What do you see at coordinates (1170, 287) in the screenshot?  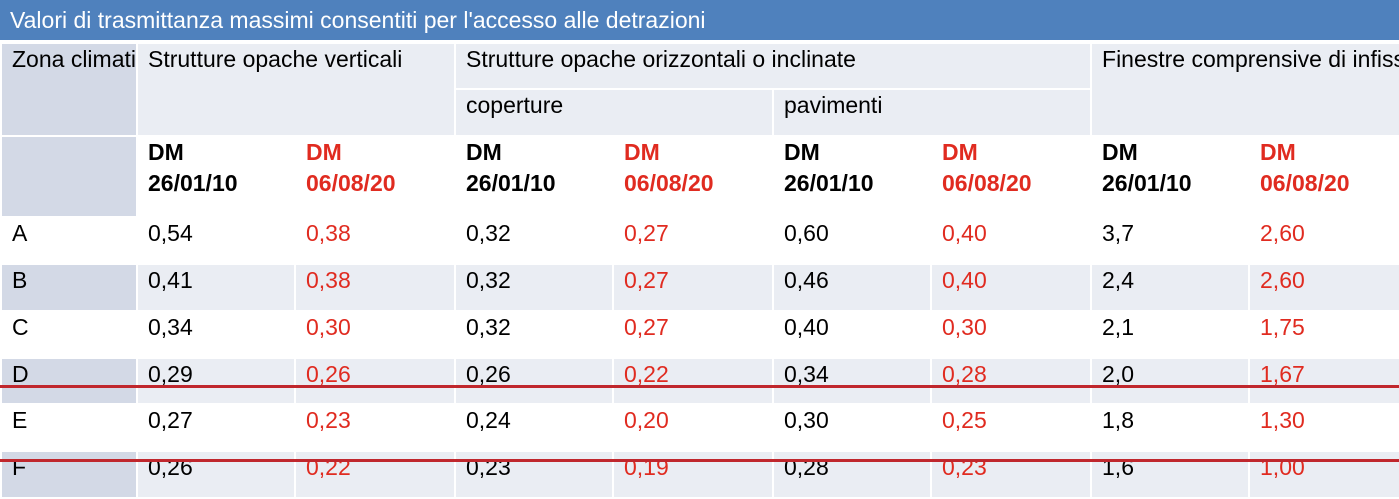 I see `value-cell: 2,4` at bounding box center [1170, 287].